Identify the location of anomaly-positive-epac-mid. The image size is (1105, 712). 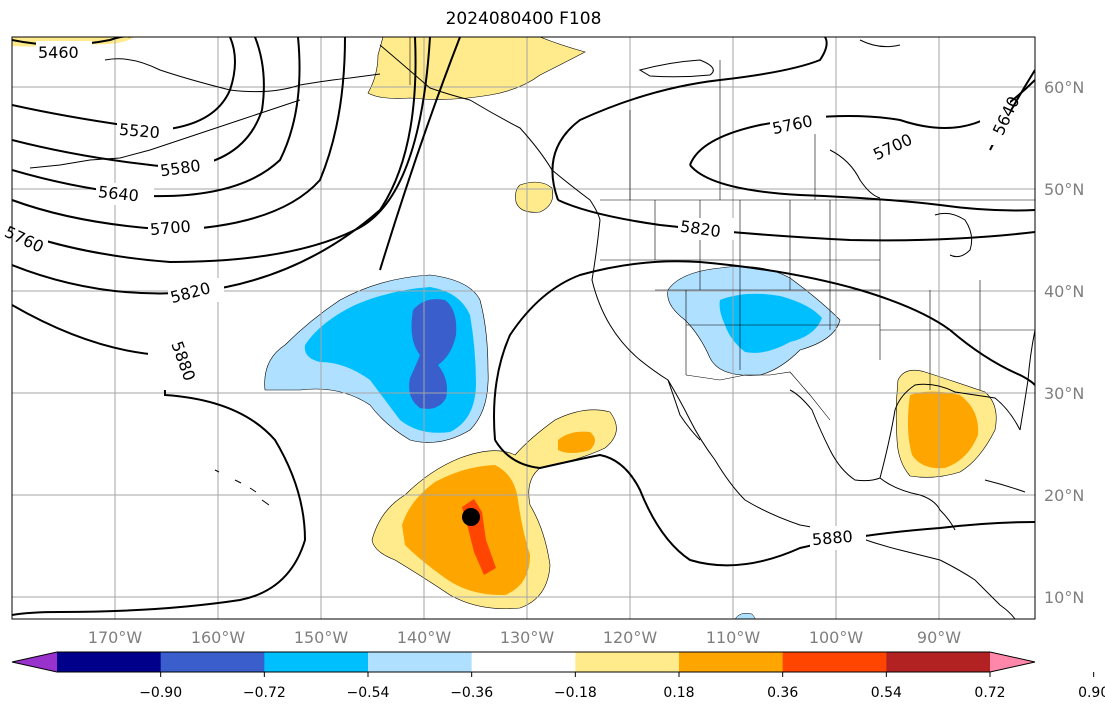
(466, 530).